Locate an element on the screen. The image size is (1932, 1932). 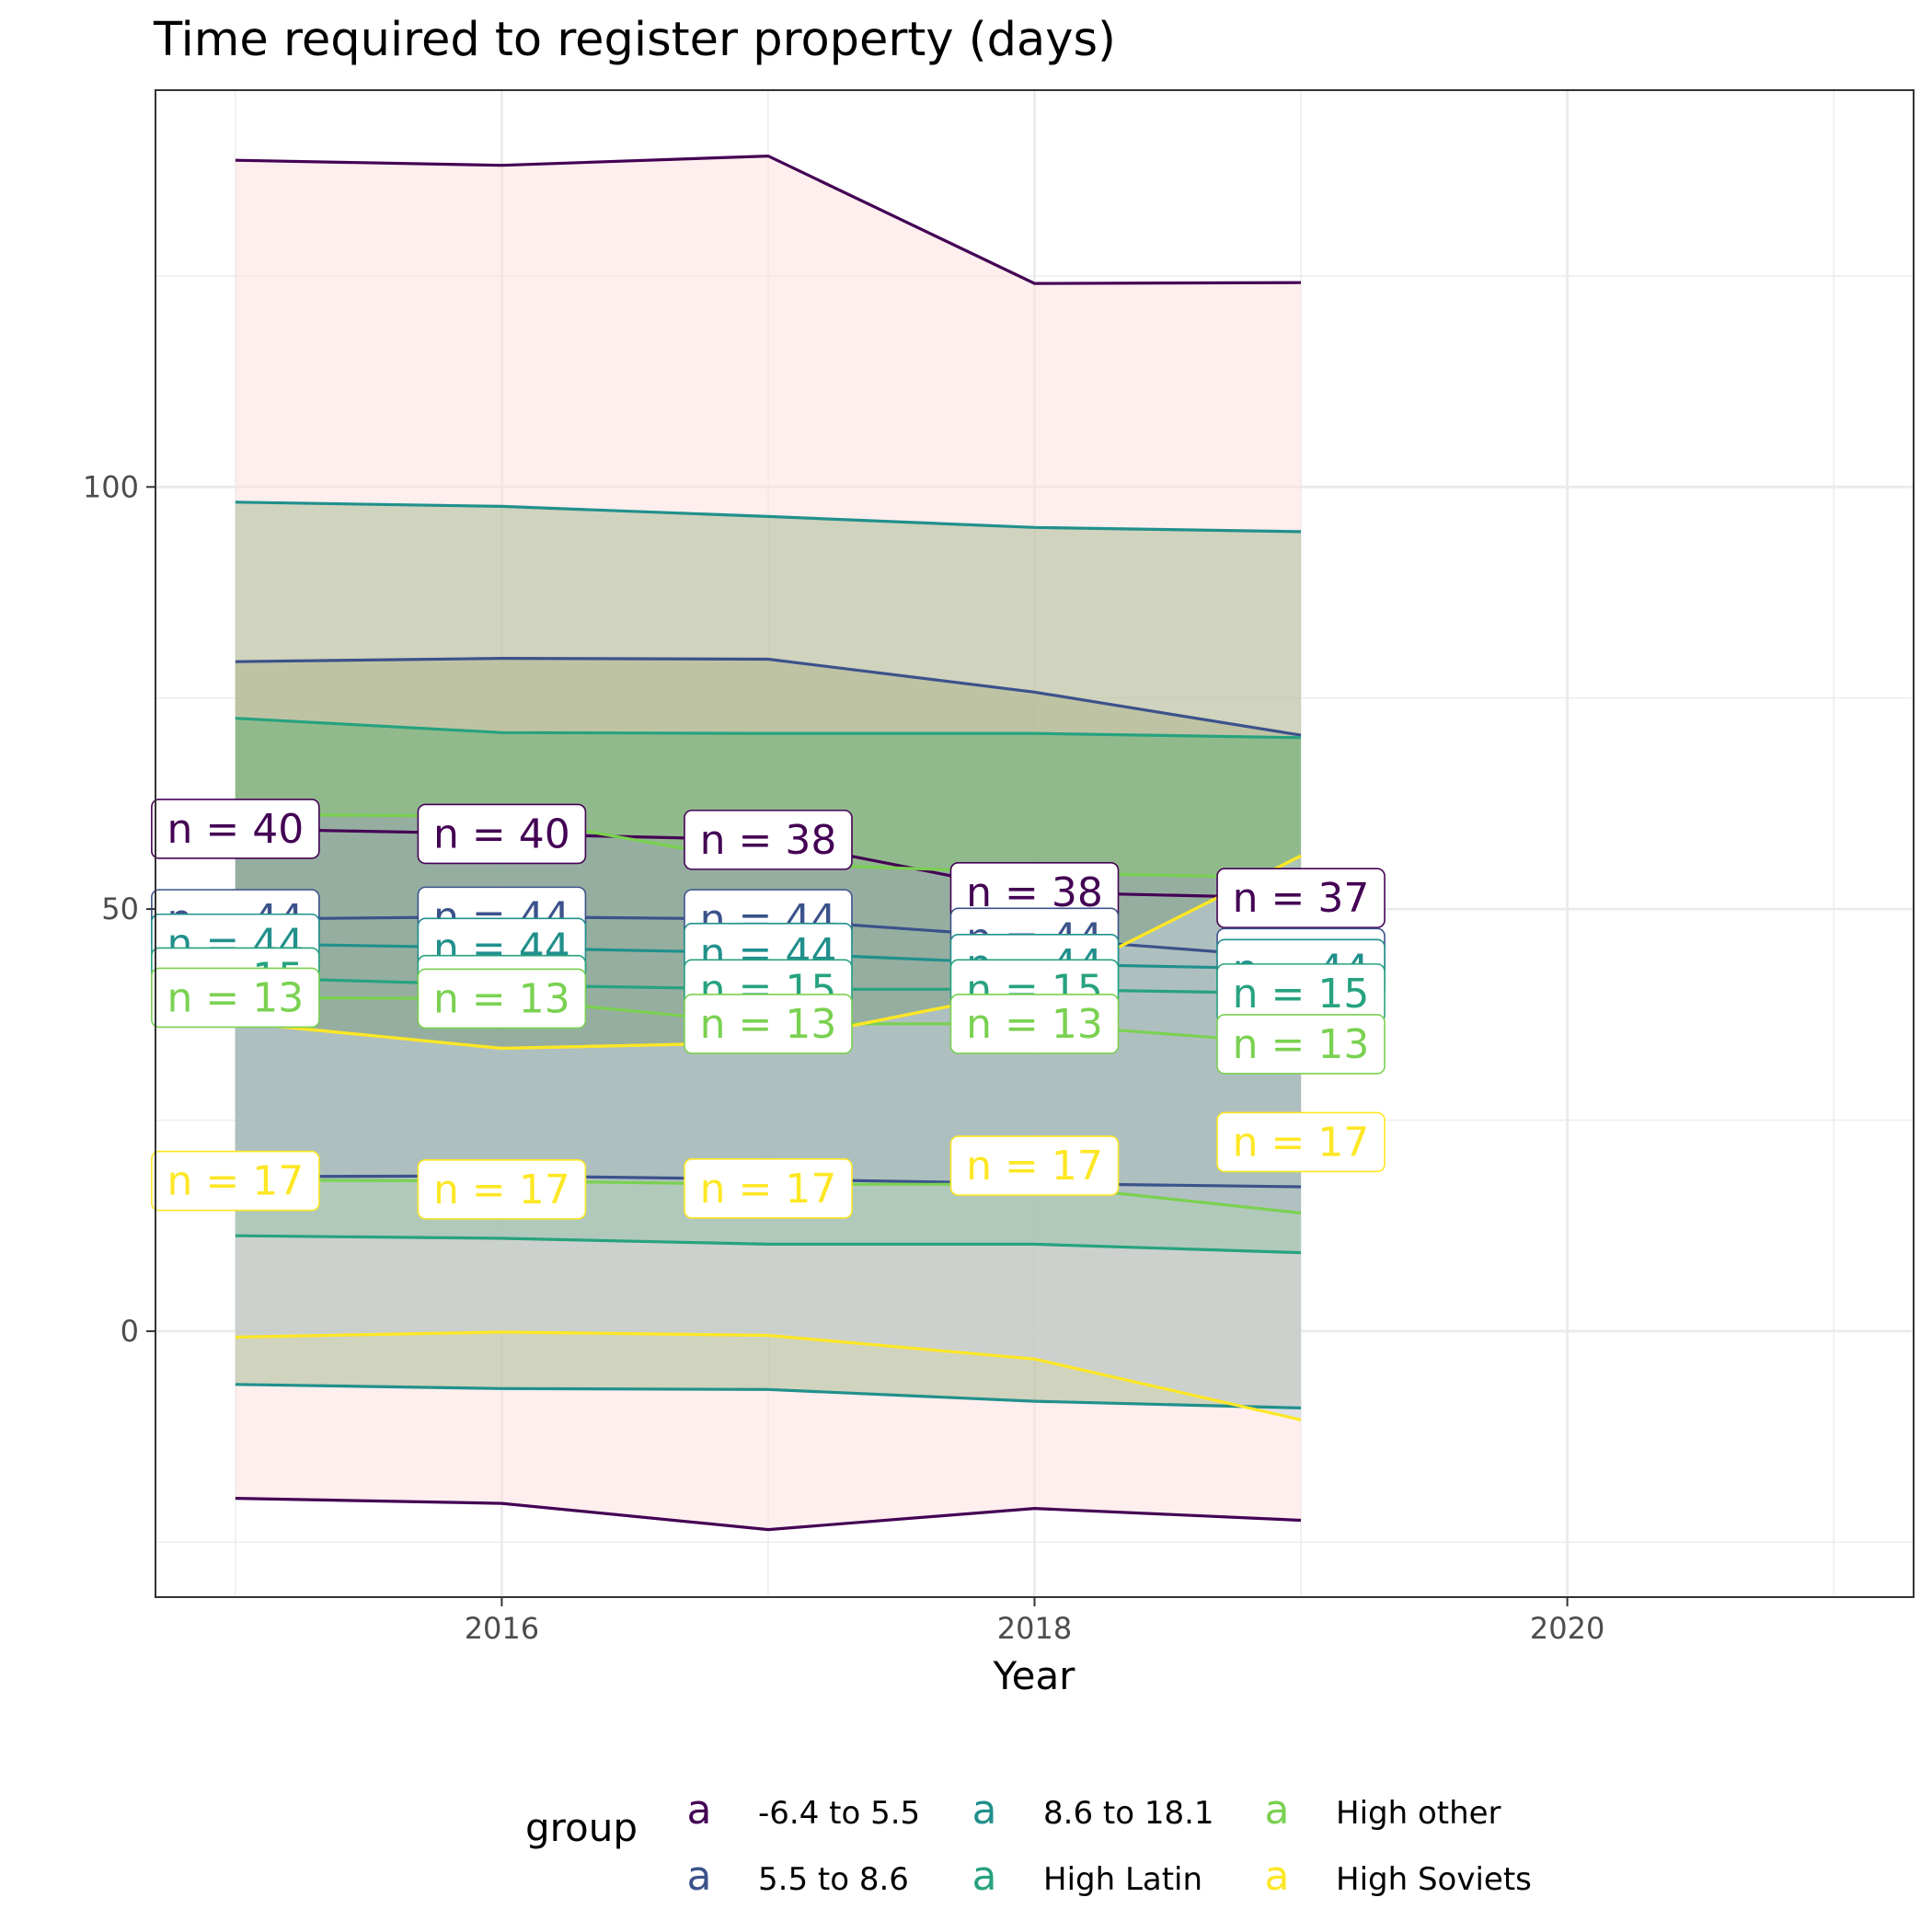
n-label-text: n = 38 is located at coordinates (768, 840).